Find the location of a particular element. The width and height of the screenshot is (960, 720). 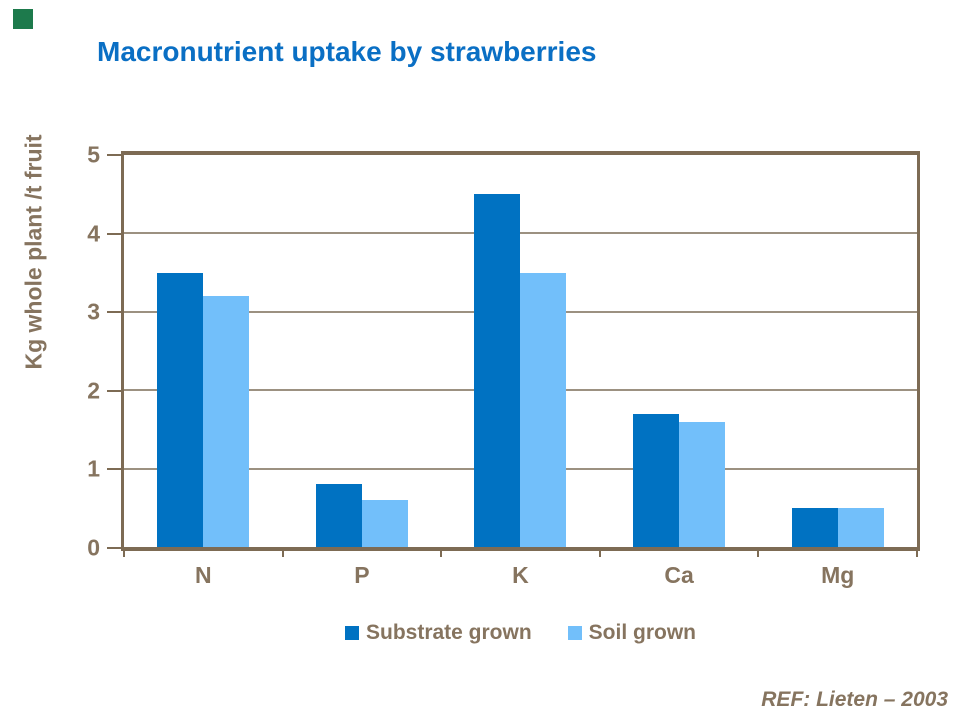

legend-item-substrate-grown: Substrate grown is located at coordinates (438, 633).